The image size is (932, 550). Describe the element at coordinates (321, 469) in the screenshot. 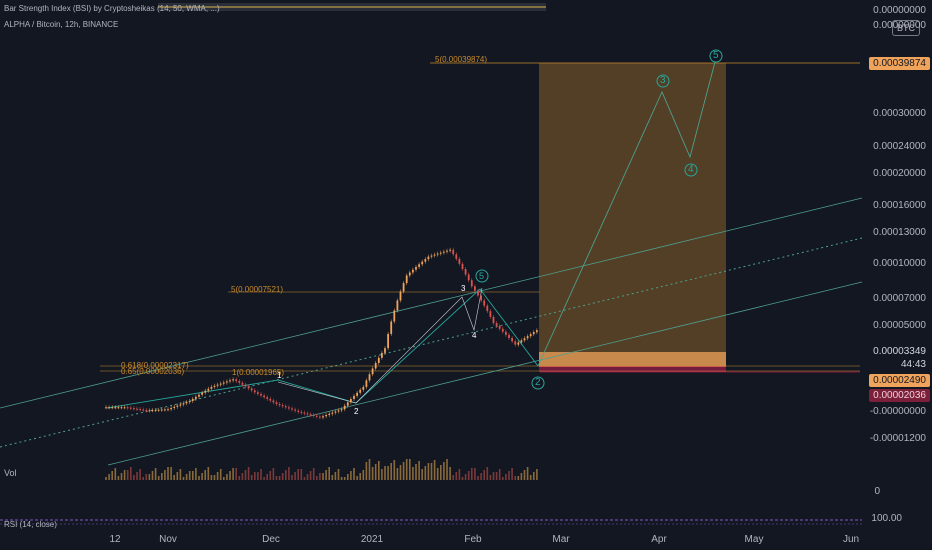

I see `volume-bars` at that location.